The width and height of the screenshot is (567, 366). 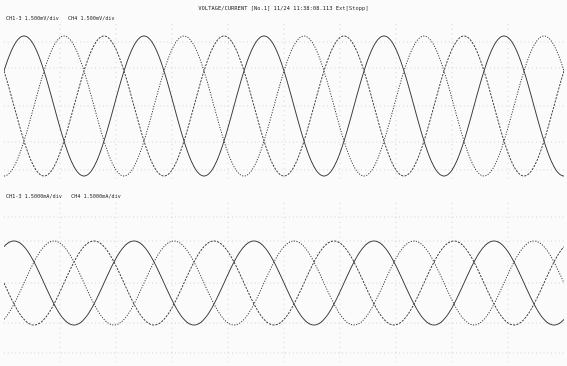 What do you see at coordinates (34, 197) in the screenshot?
I see `current-ch1-3-label: CH1-3 1.5000mA/div` at bounding box center [34, 197].